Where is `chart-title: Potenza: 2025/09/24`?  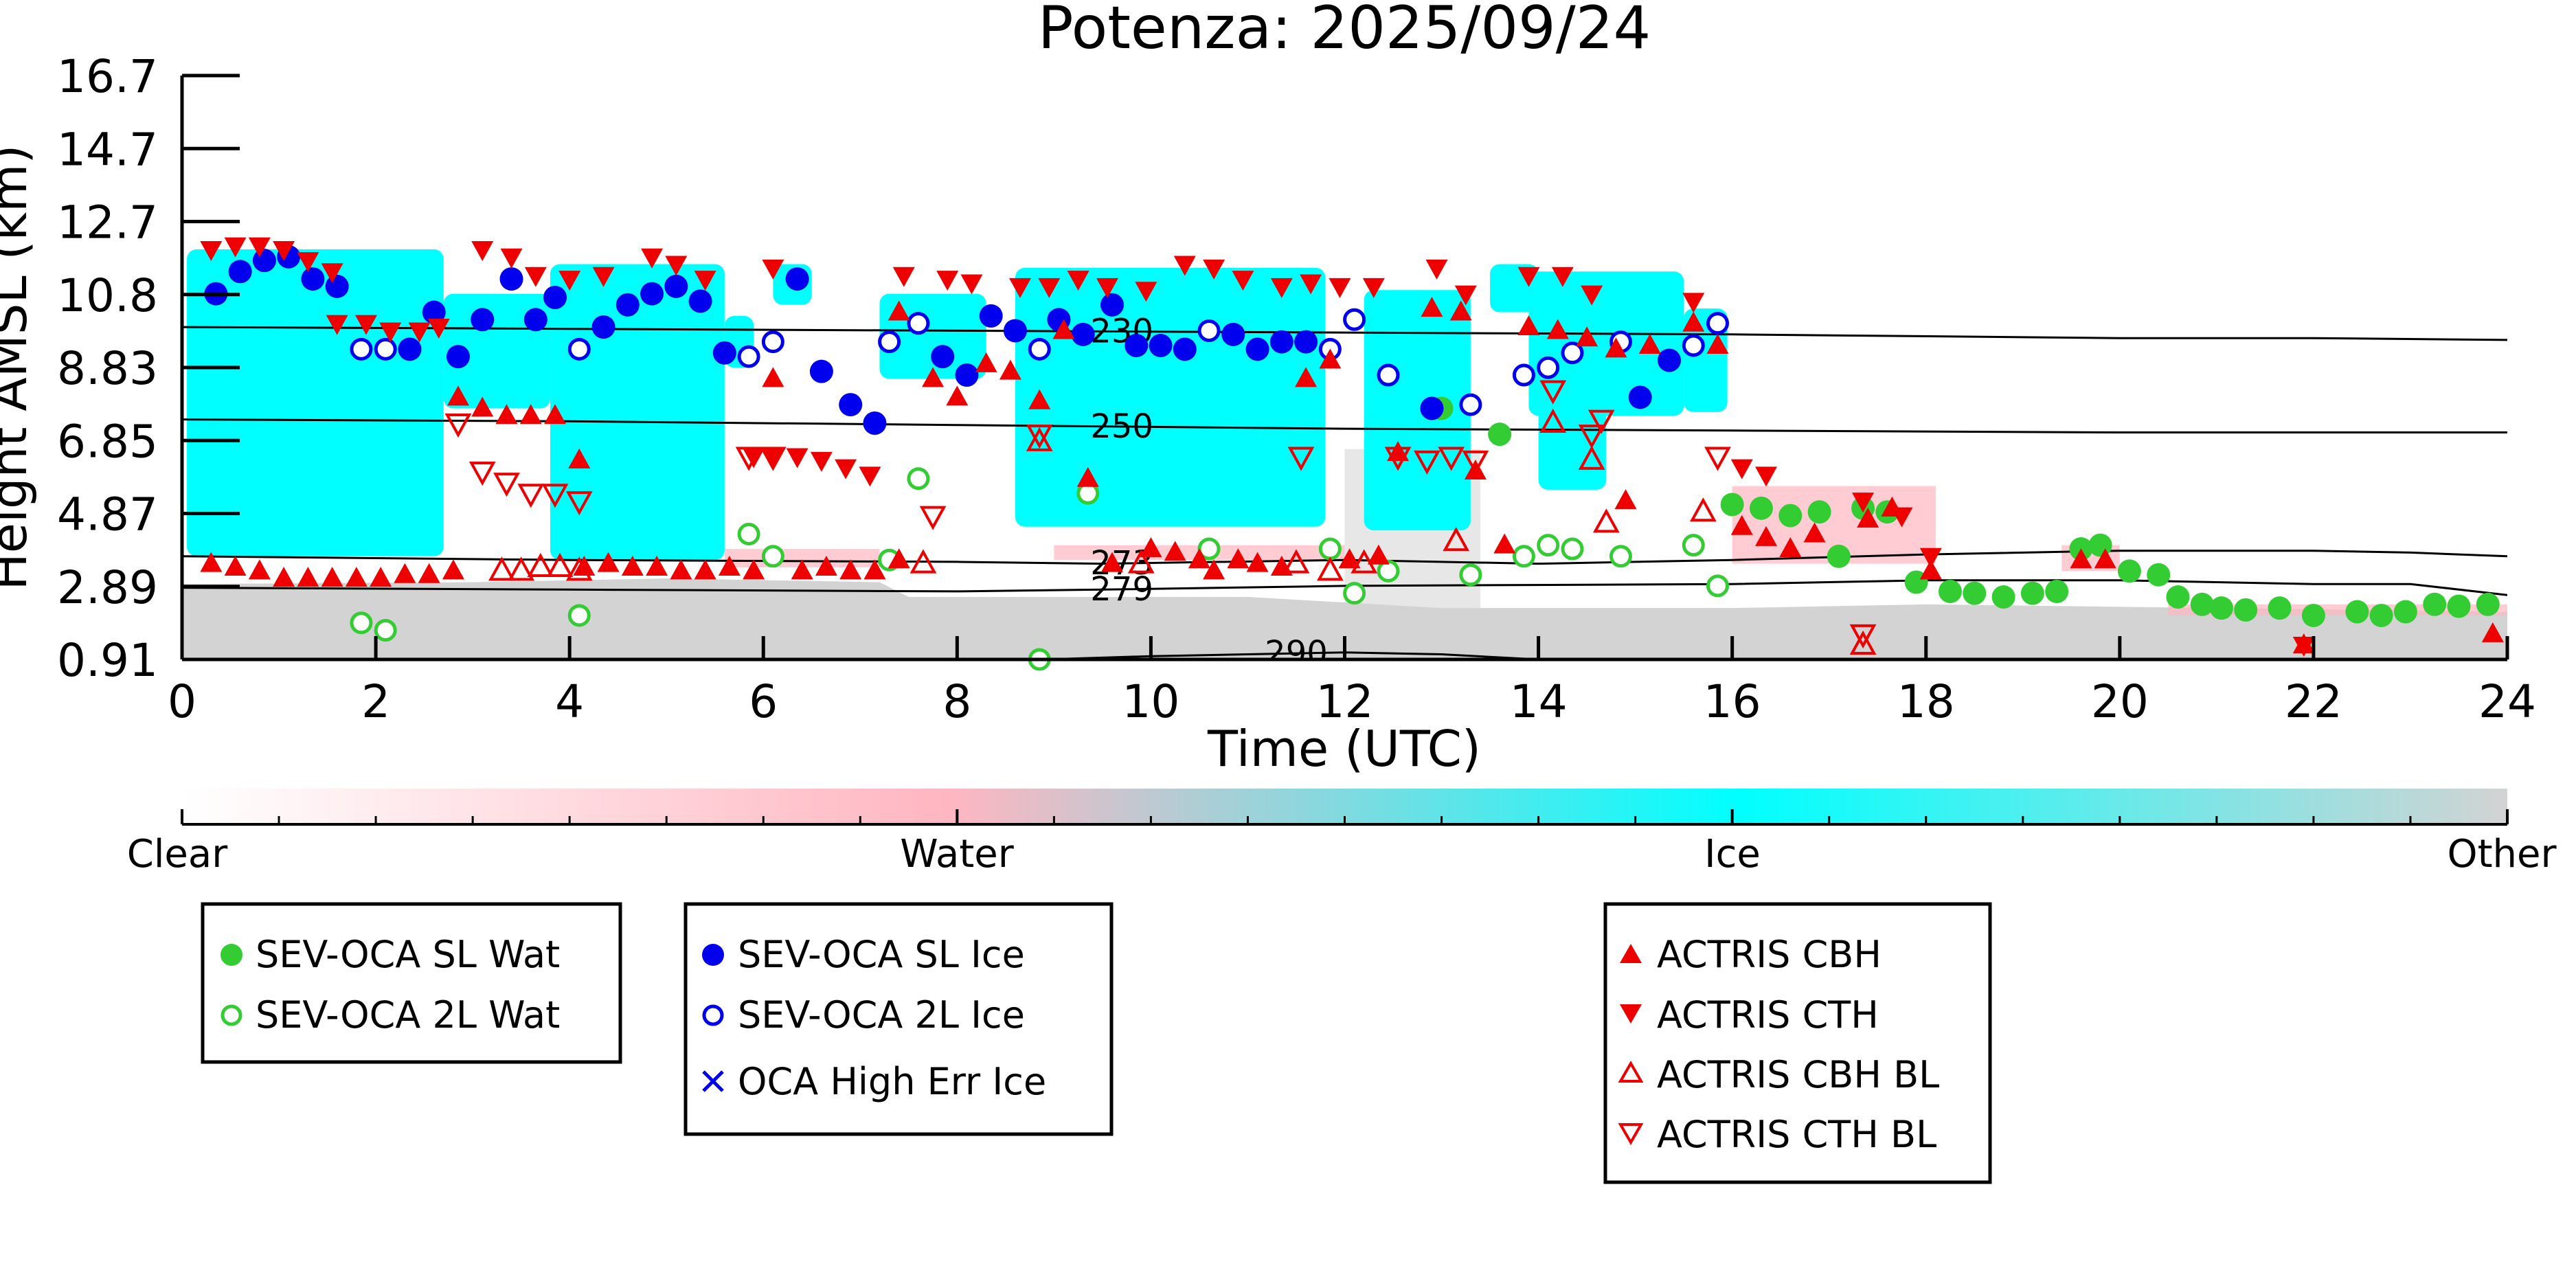
chart-title: Potenza: 2025/09/24 is located at coordinates (1344, 31).